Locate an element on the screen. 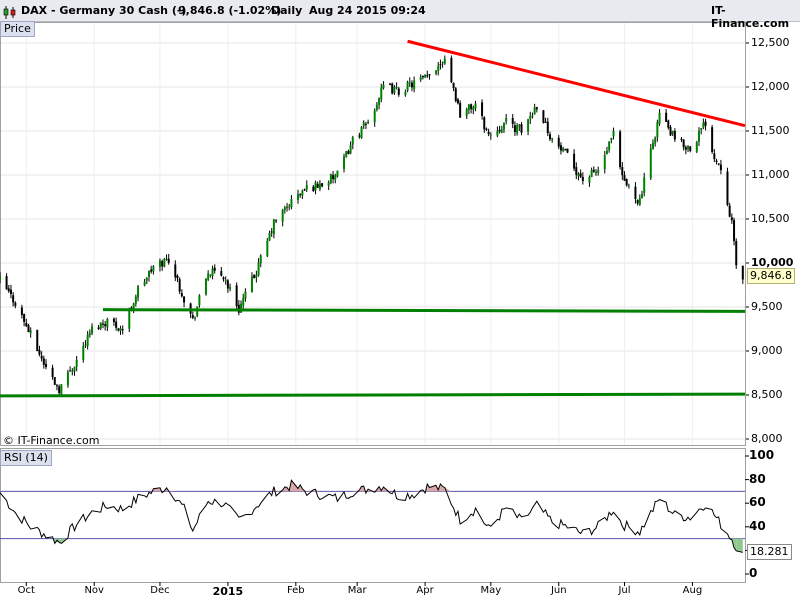 The image size is (800, 600). candlestick-icon is located at coordinates (10, 13).